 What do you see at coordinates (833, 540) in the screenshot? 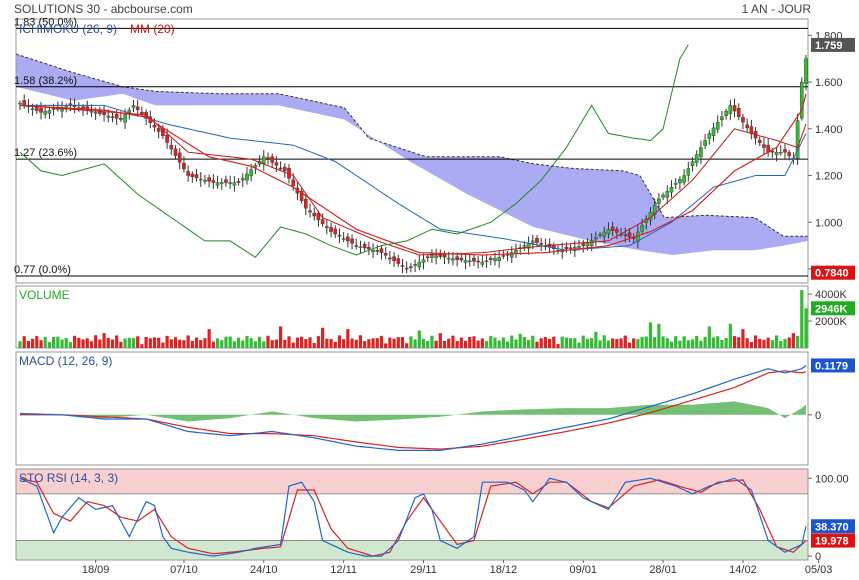
I see `sto-badge-1-bg` at bounding box center [833, 540].